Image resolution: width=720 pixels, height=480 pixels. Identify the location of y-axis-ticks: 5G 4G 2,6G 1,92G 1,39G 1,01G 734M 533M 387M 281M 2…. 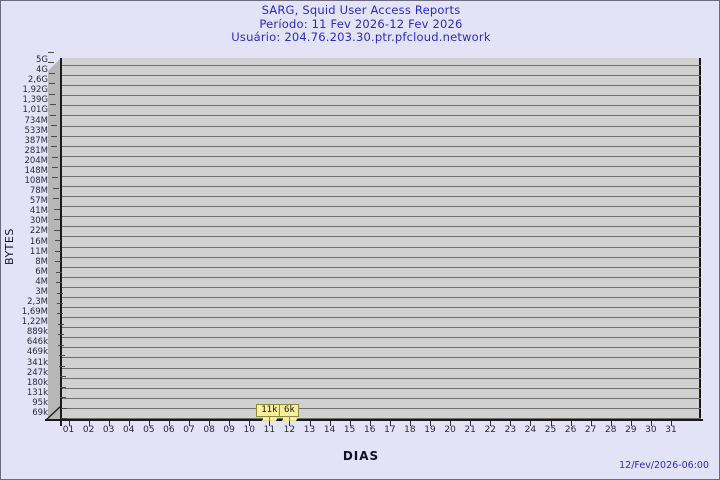
(34, 240).